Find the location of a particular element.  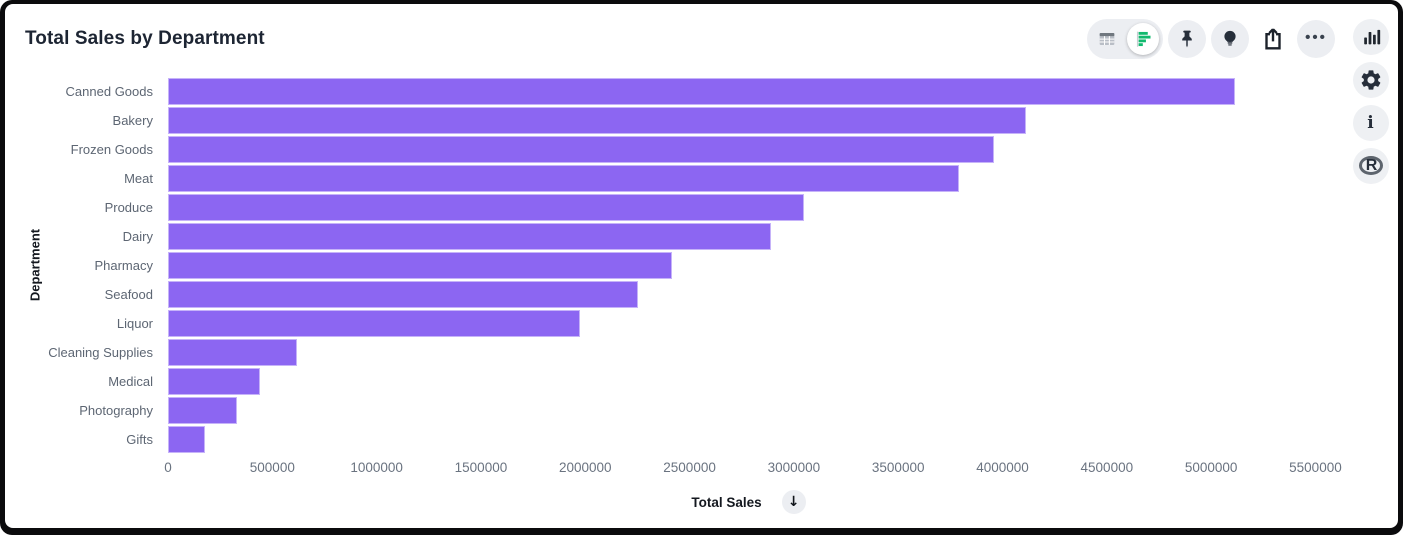

chart-panel-button is located at coordinates (1370, 37).